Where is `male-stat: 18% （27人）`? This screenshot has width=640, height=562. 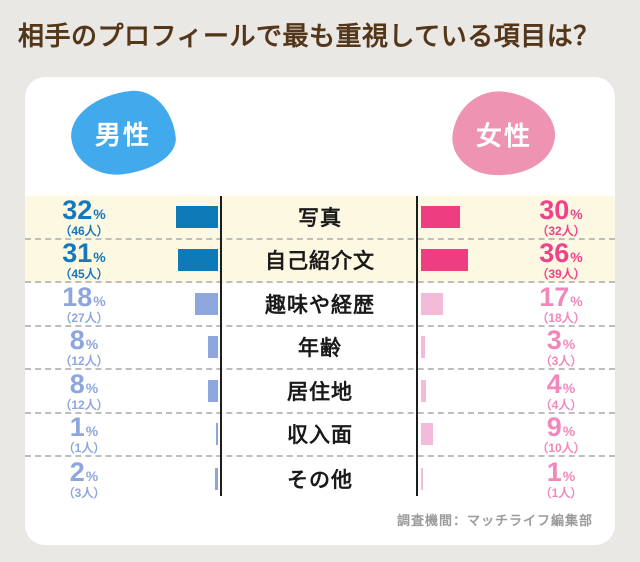 male-stat: 18% （27人） is located at coordinates (81, 303).